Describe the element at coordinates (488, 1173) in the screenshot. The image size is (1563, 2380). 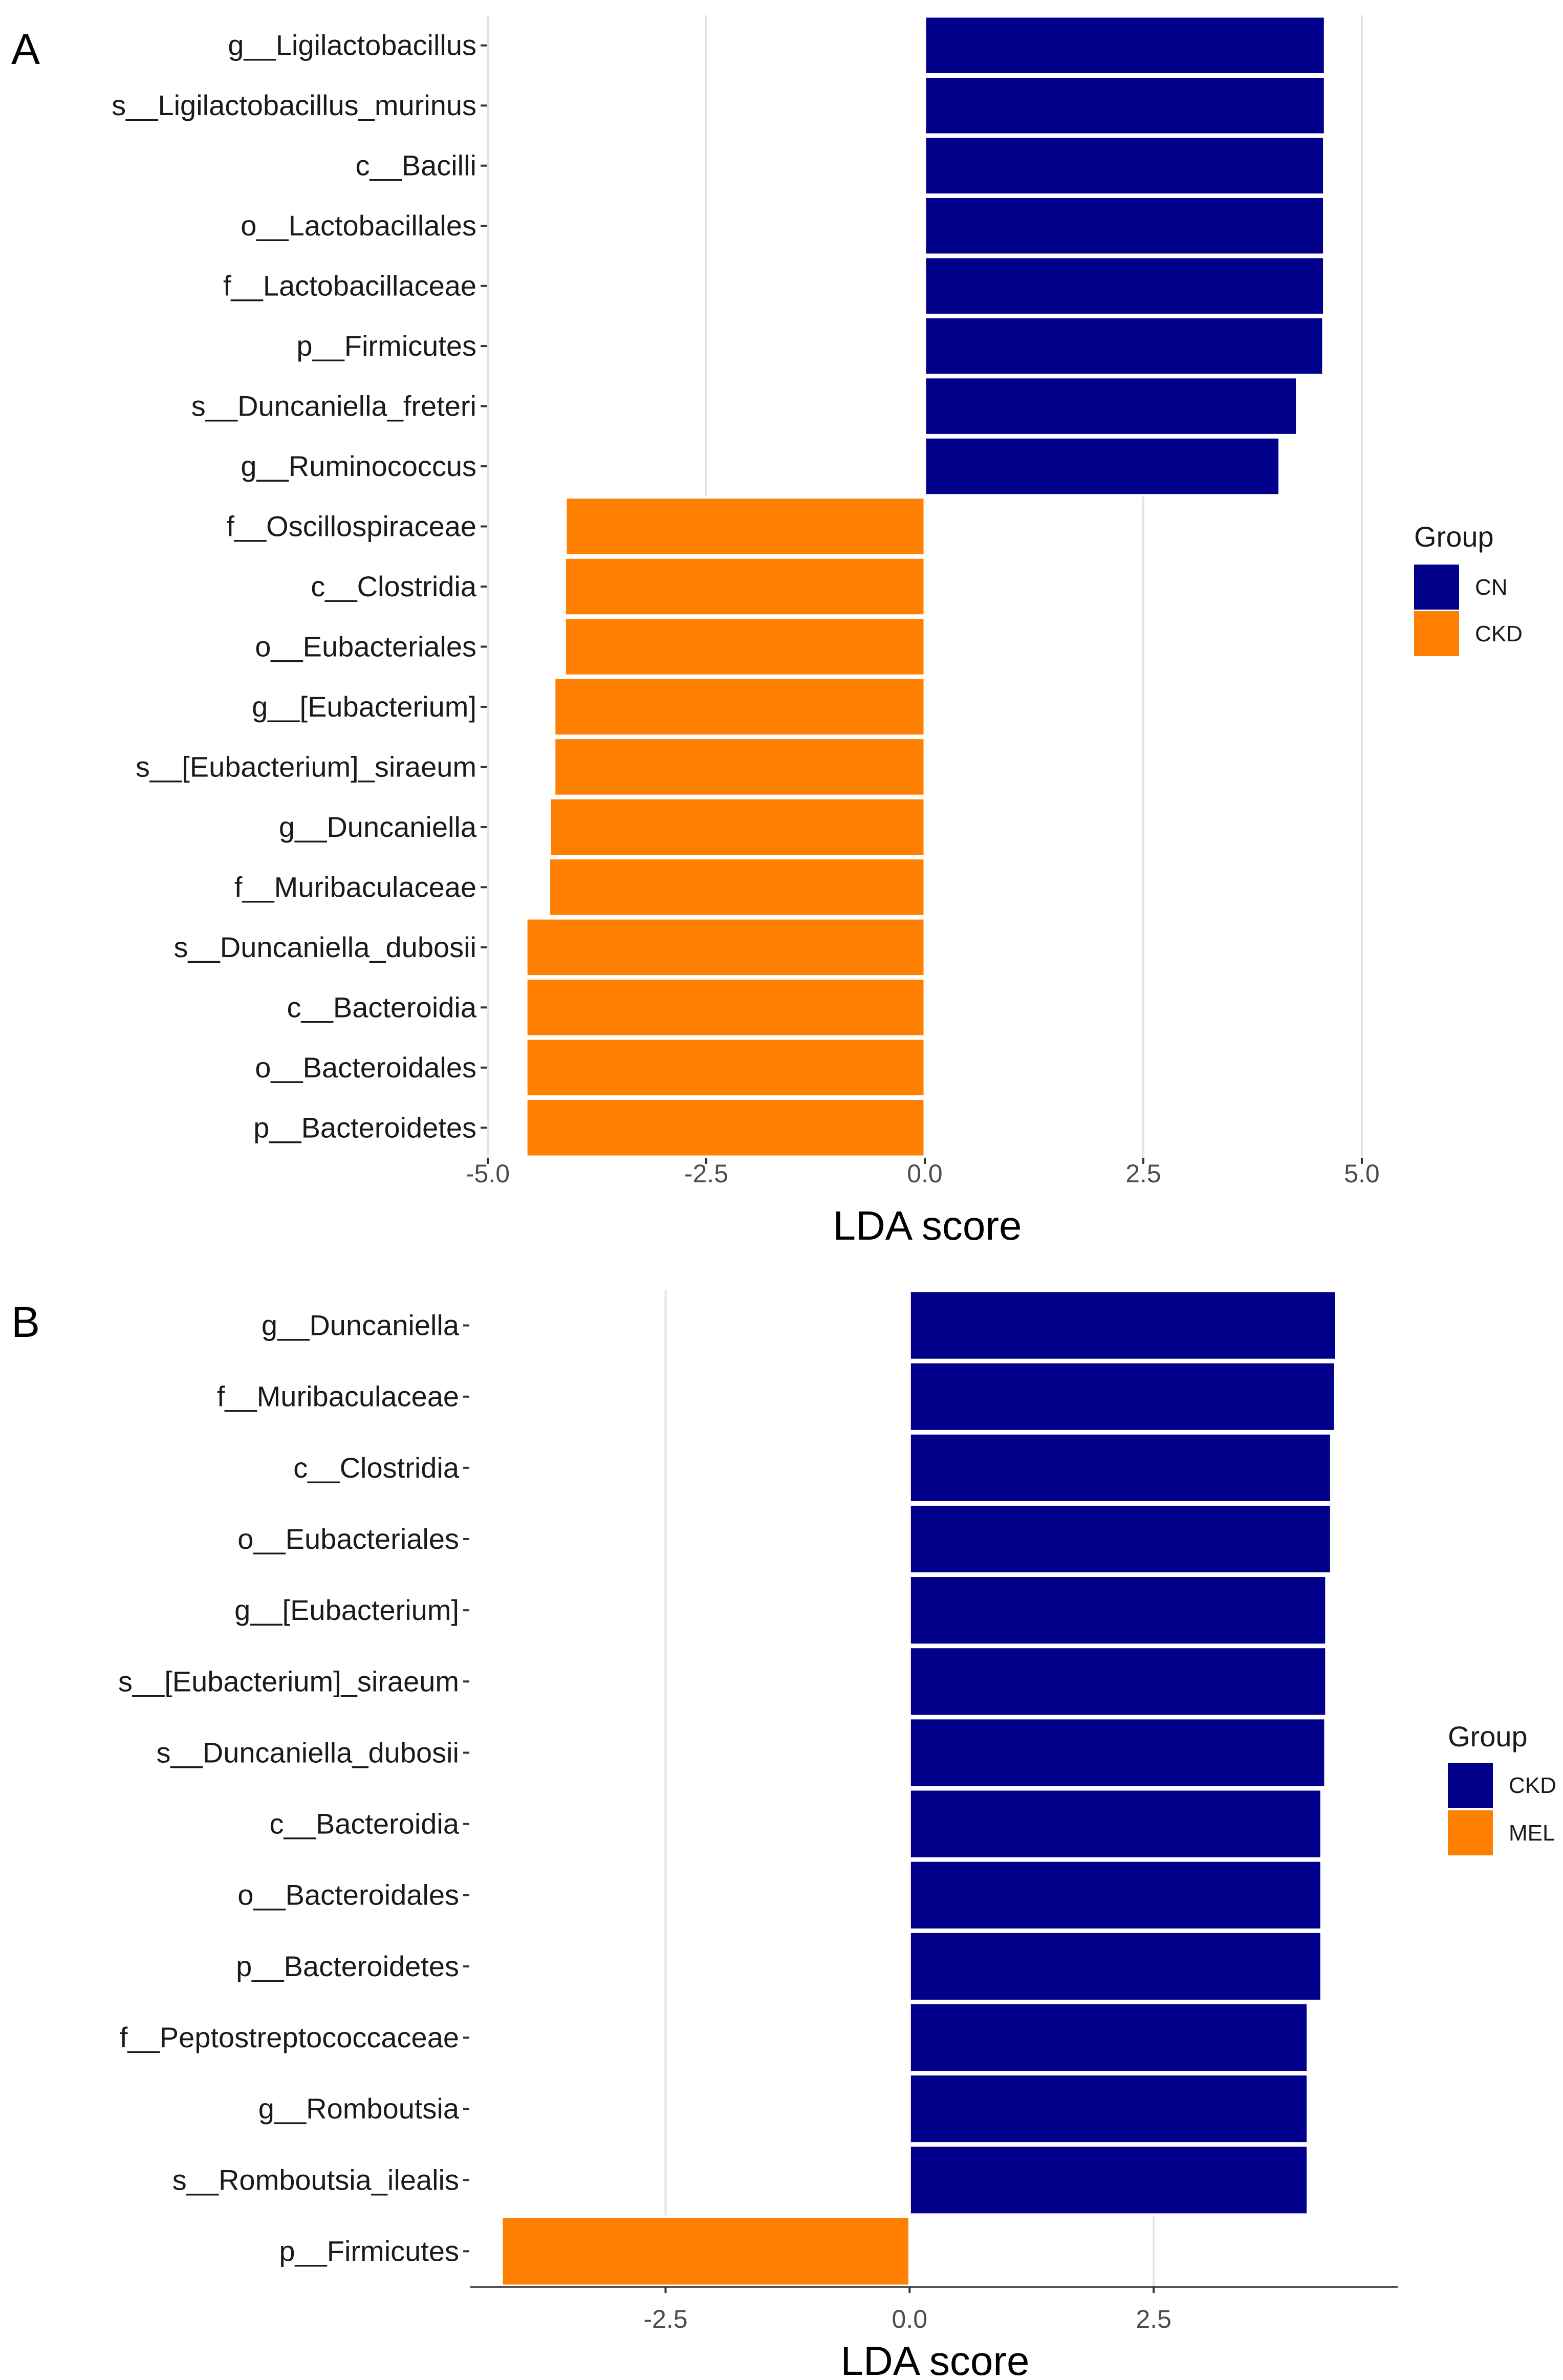
I see `x-tick-label: -5.0` at that location.